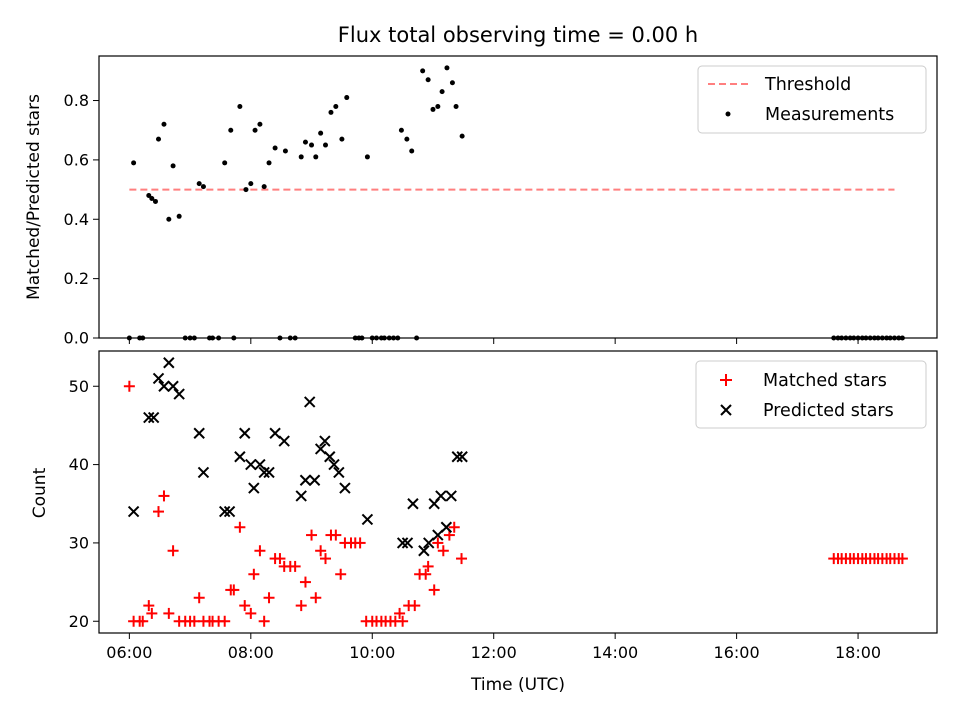 This screenshot has width=960, height=720. I want to click on bottom-y-axis-label: Count, so click(40, 492).